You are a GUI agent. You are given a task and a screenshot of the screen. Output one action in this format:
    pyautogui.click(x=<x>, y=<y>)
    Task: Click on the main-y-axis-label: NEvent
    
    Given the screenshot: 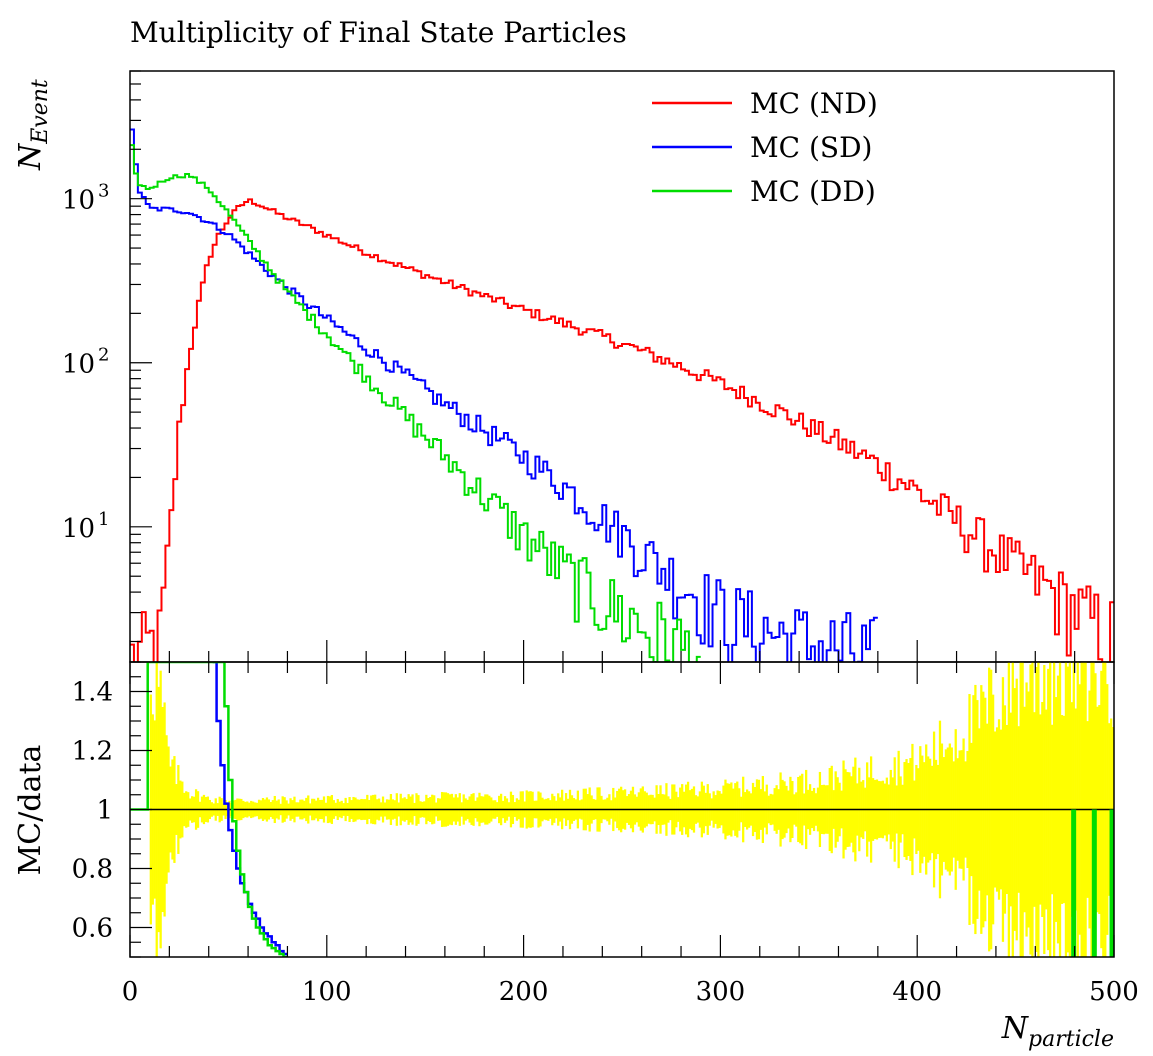 What is the action you would take?
    pyautogui.click(x=33, y=125)
    